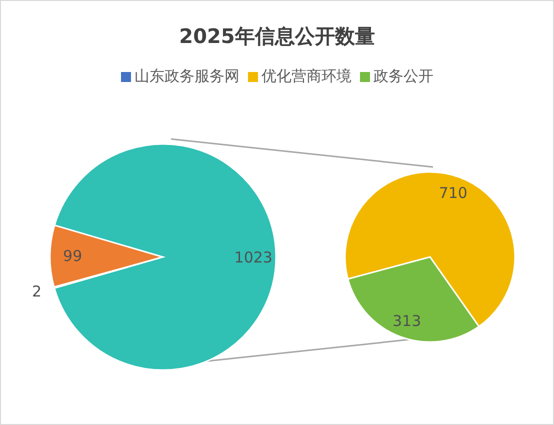 This screenshot has height=425, width=554. Describe the element at coordinates (37, 291) in the screenshot. I see `data-label: 2` at that location.